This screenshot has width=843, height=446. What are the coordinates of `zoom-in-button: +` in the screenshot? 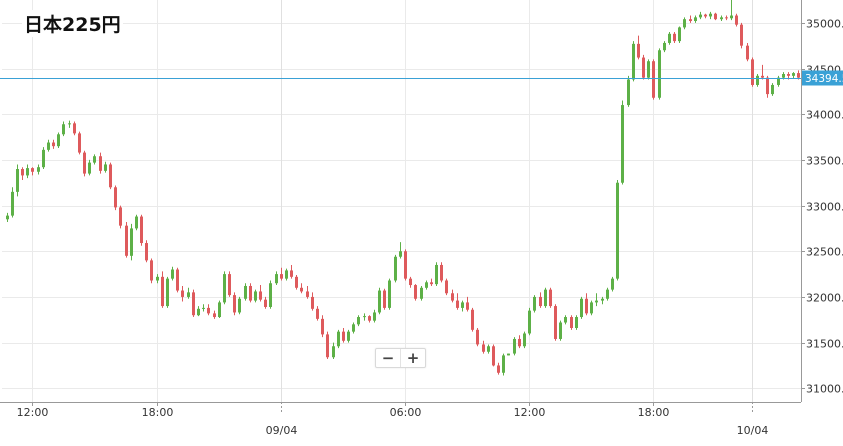 It's located at (412, 358).